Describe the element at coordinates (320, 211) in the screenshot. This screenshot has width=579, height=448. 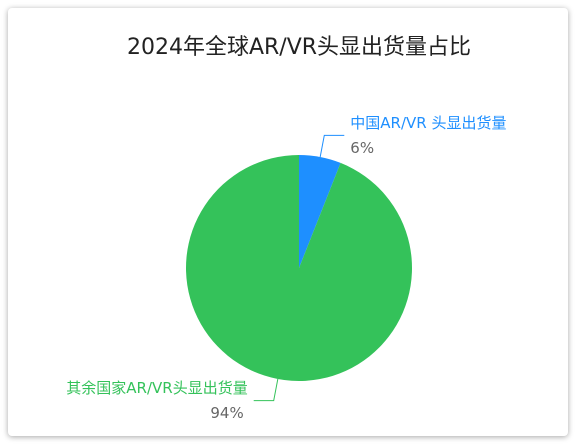
I see `pie-slice` at that location.